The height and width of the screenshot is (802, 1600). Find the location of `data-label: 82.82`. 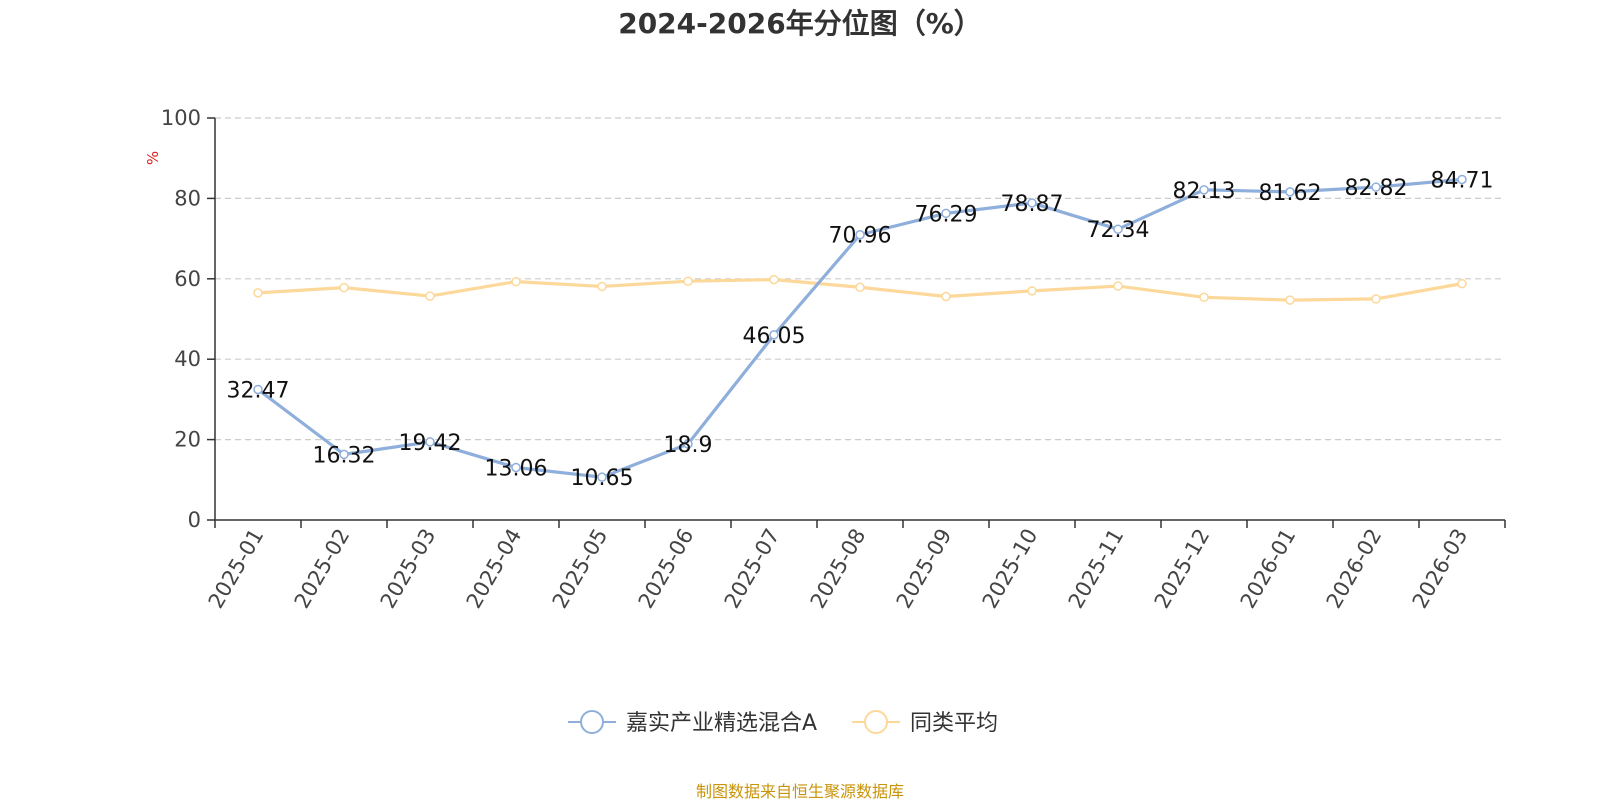

data-label: 82.82 is located at coordinates (1376, 188).